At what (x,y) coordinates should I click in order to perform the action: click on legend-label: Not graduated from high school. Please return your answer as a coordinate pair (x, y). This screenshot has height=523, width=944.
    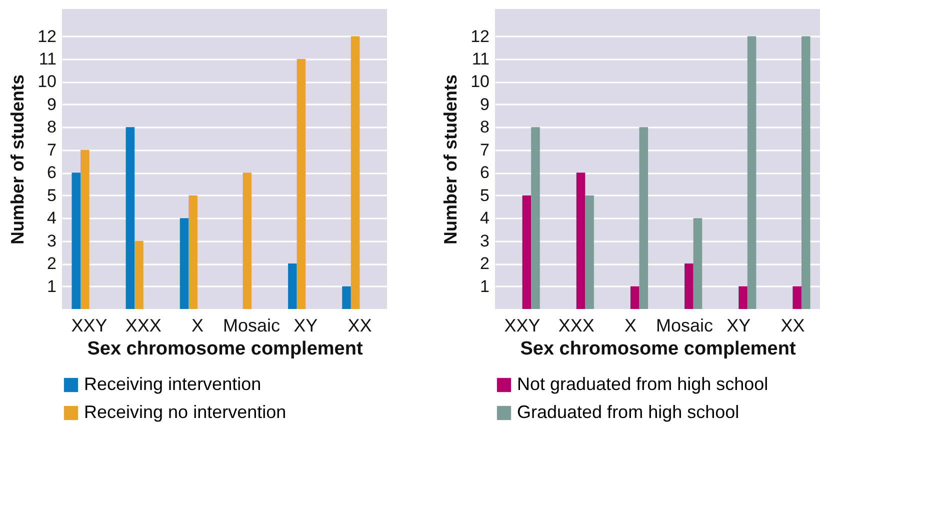
    Looking at the image, I should click on (642, 384).